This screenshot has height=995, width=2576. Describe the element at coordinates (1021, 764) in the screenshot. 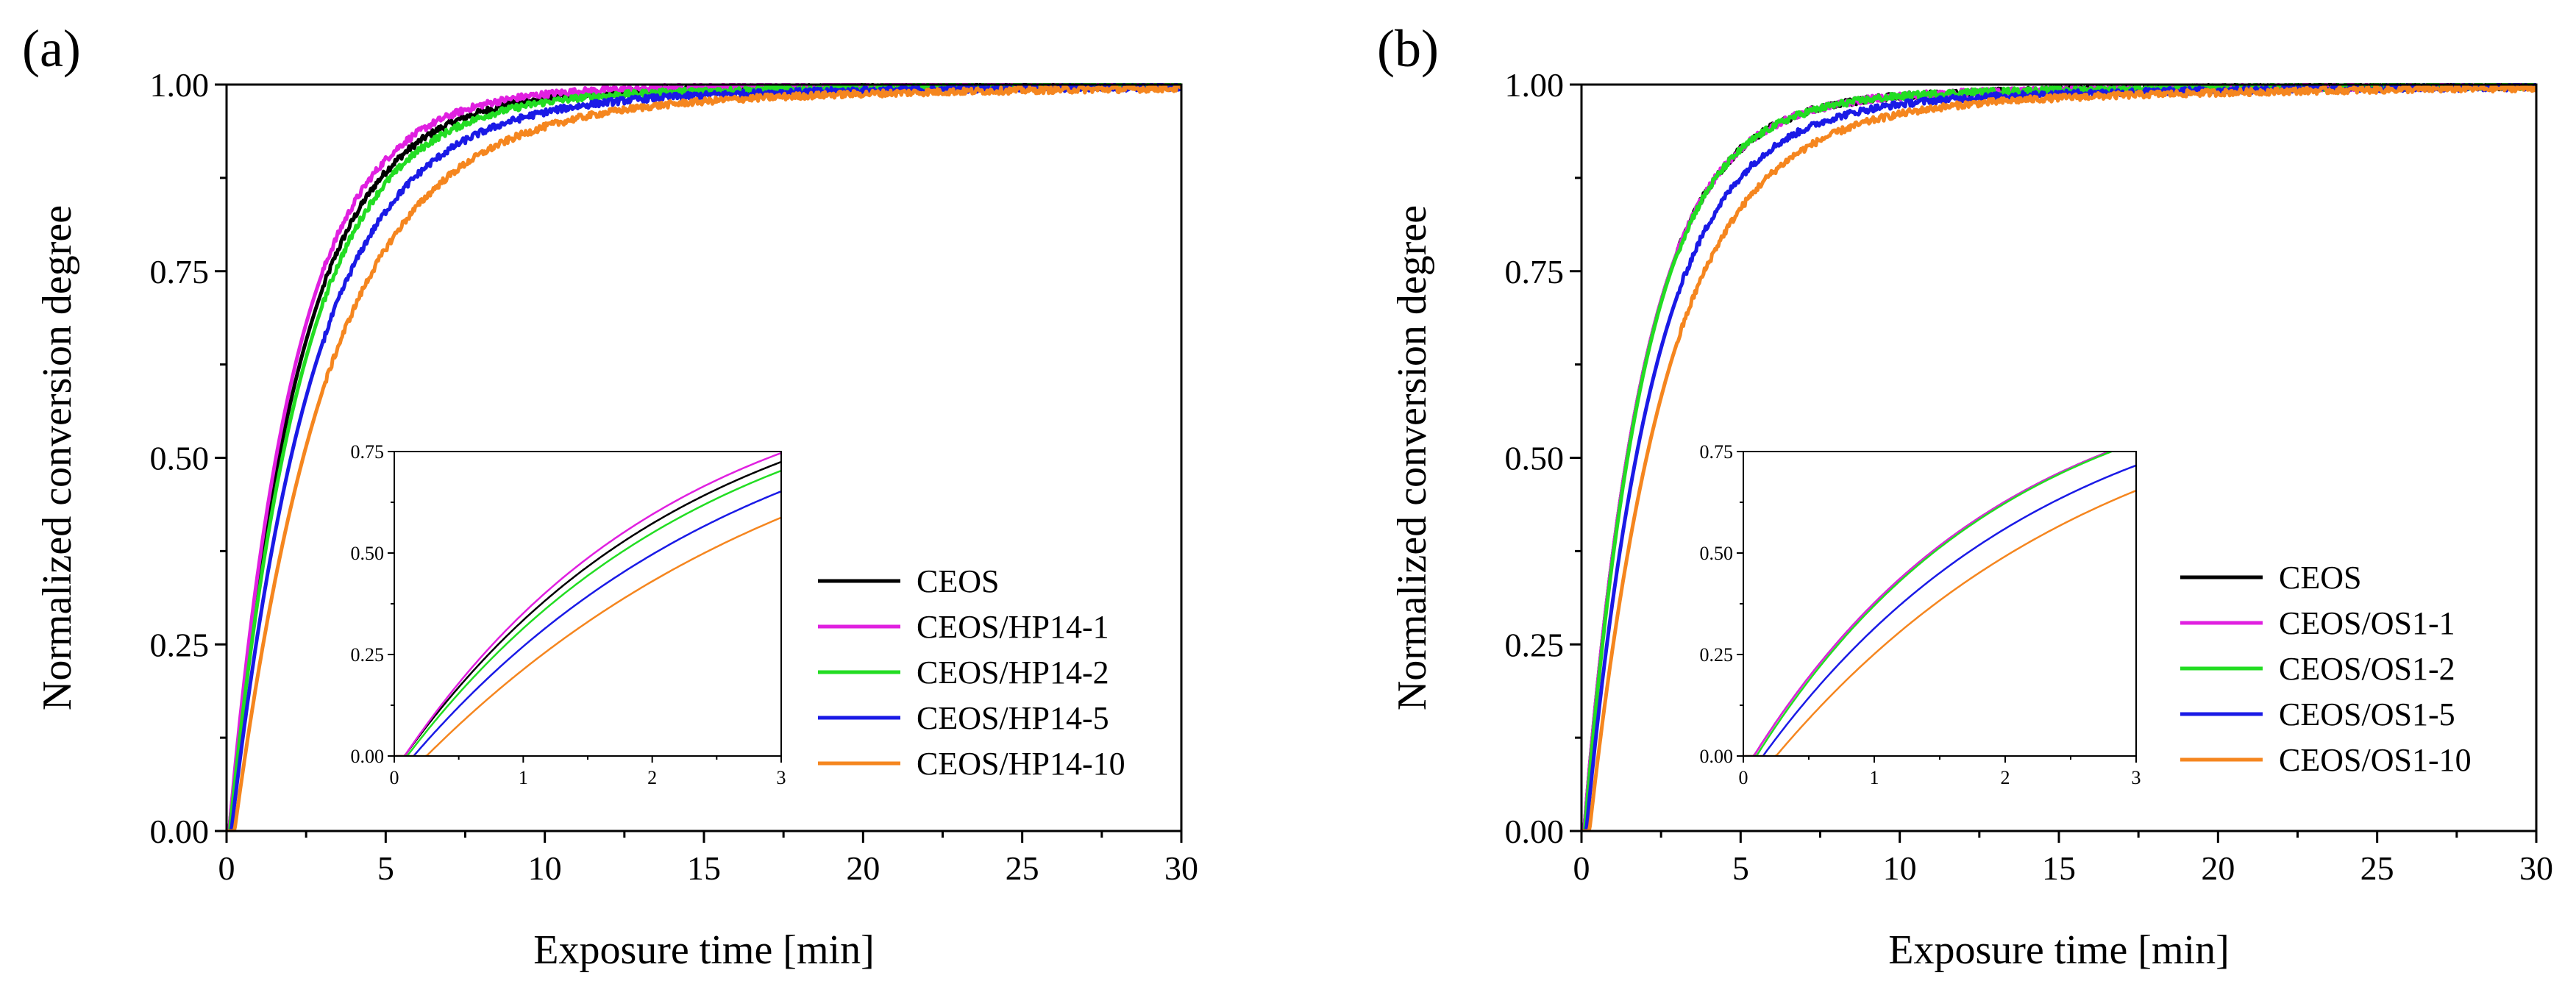

I see `legend-label: CEOS/HP14-10` at that location.